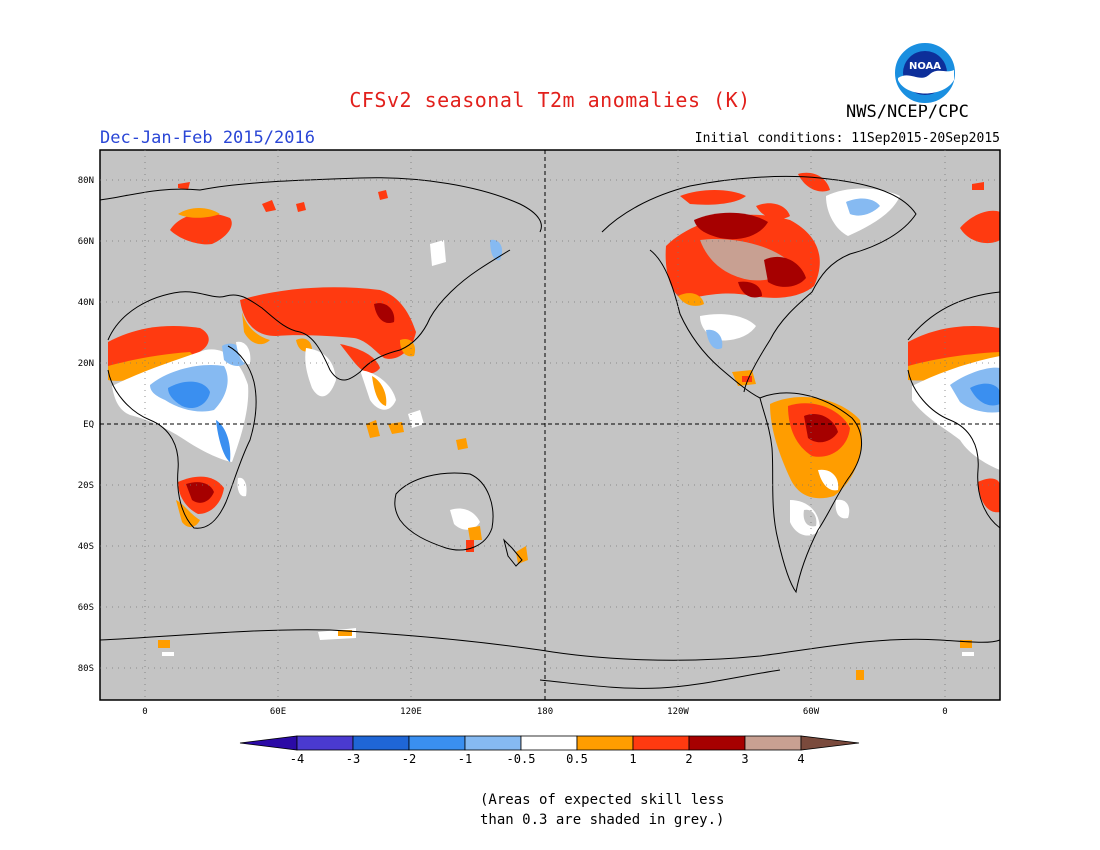 This screenshot has height=850, width=1100. What do you see at coordinates (521, 759) in the screenshot?
I see `colorbar-label: -0.5` at bounding box center [521, 759].